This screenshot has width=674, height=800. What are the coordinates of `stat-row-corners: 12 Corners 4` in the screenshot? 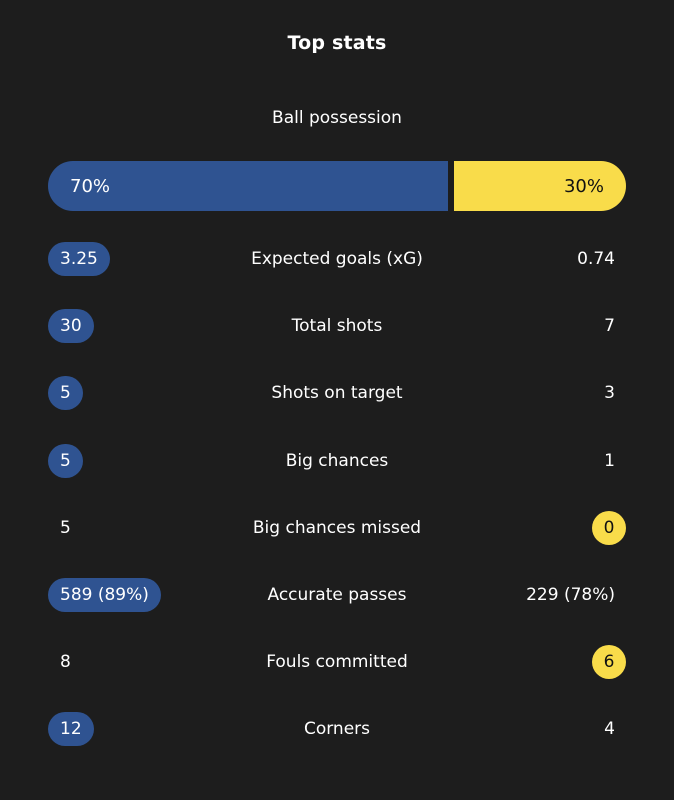 It's located at (337, 729).